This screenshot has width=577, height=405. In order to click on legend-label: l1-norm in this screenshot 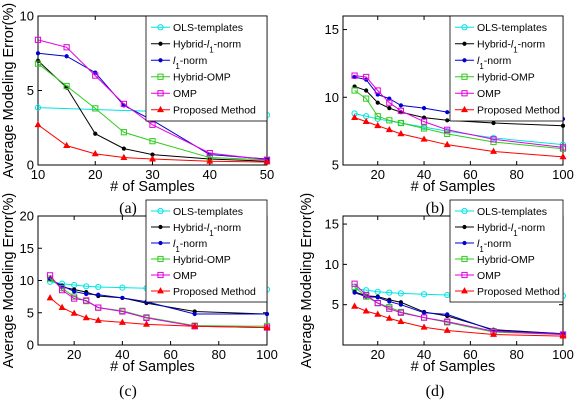, I will do `click(494, 246)`.